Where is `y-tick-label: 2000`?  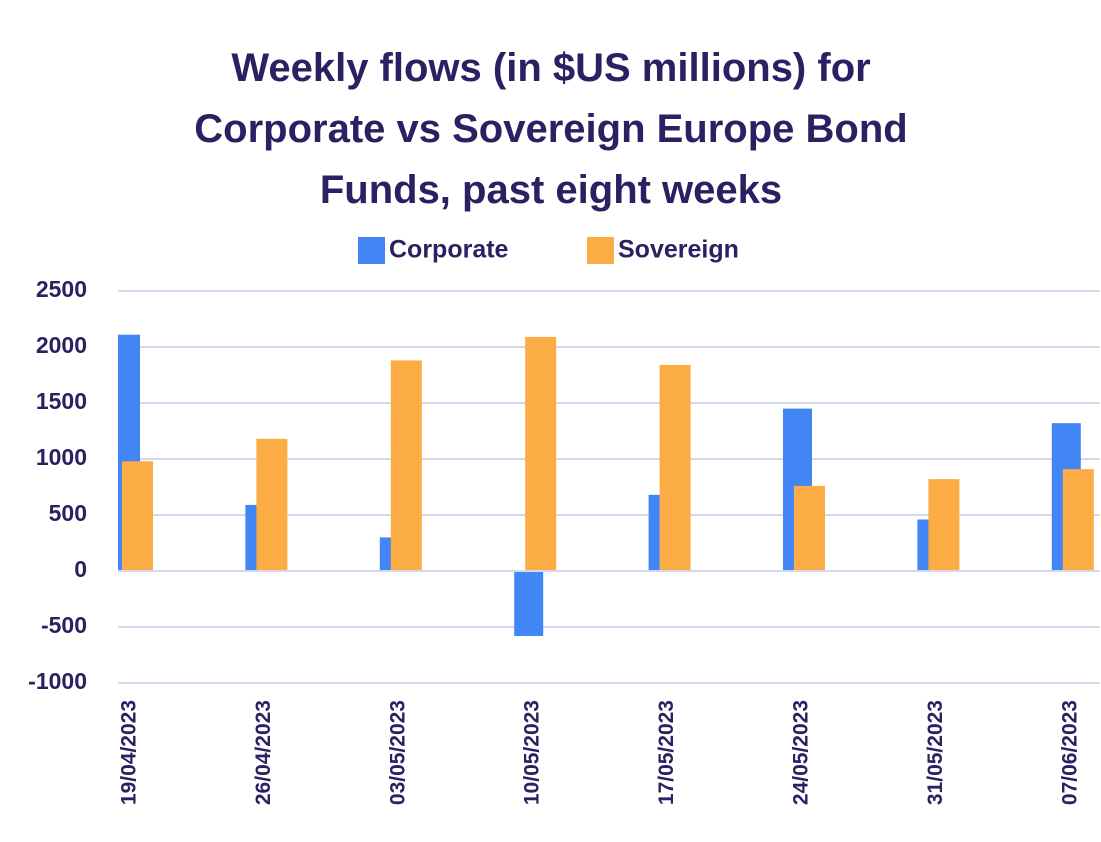
y-tick-label: 2000 is located at coordinates (61, 345).